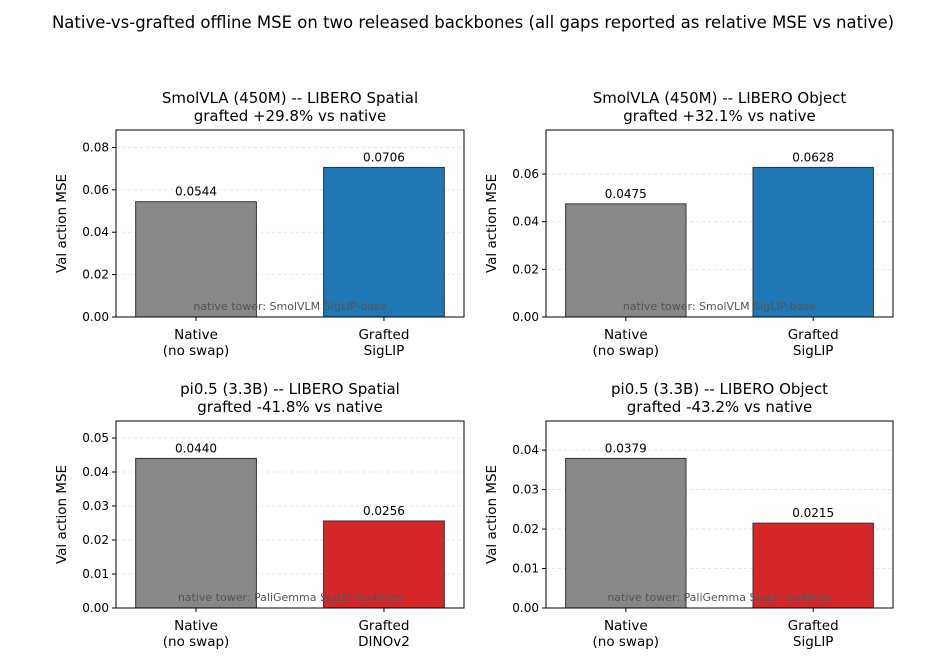  What do you see at coordinates (813, 513) in the screenshot?
I see `value-label: 0.0215` at bounding box center [813, 513].